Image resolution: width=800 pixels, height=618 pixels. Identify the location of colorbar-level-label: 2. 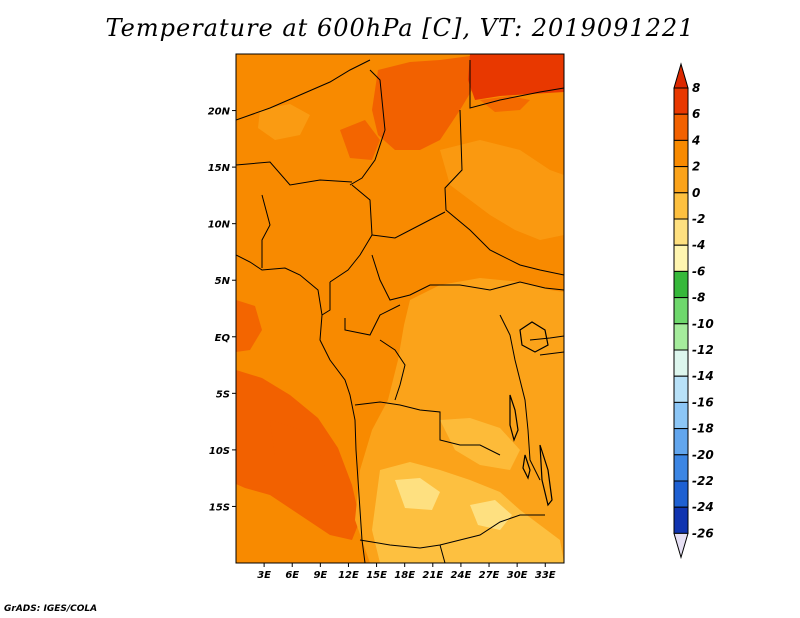
(696, 167).